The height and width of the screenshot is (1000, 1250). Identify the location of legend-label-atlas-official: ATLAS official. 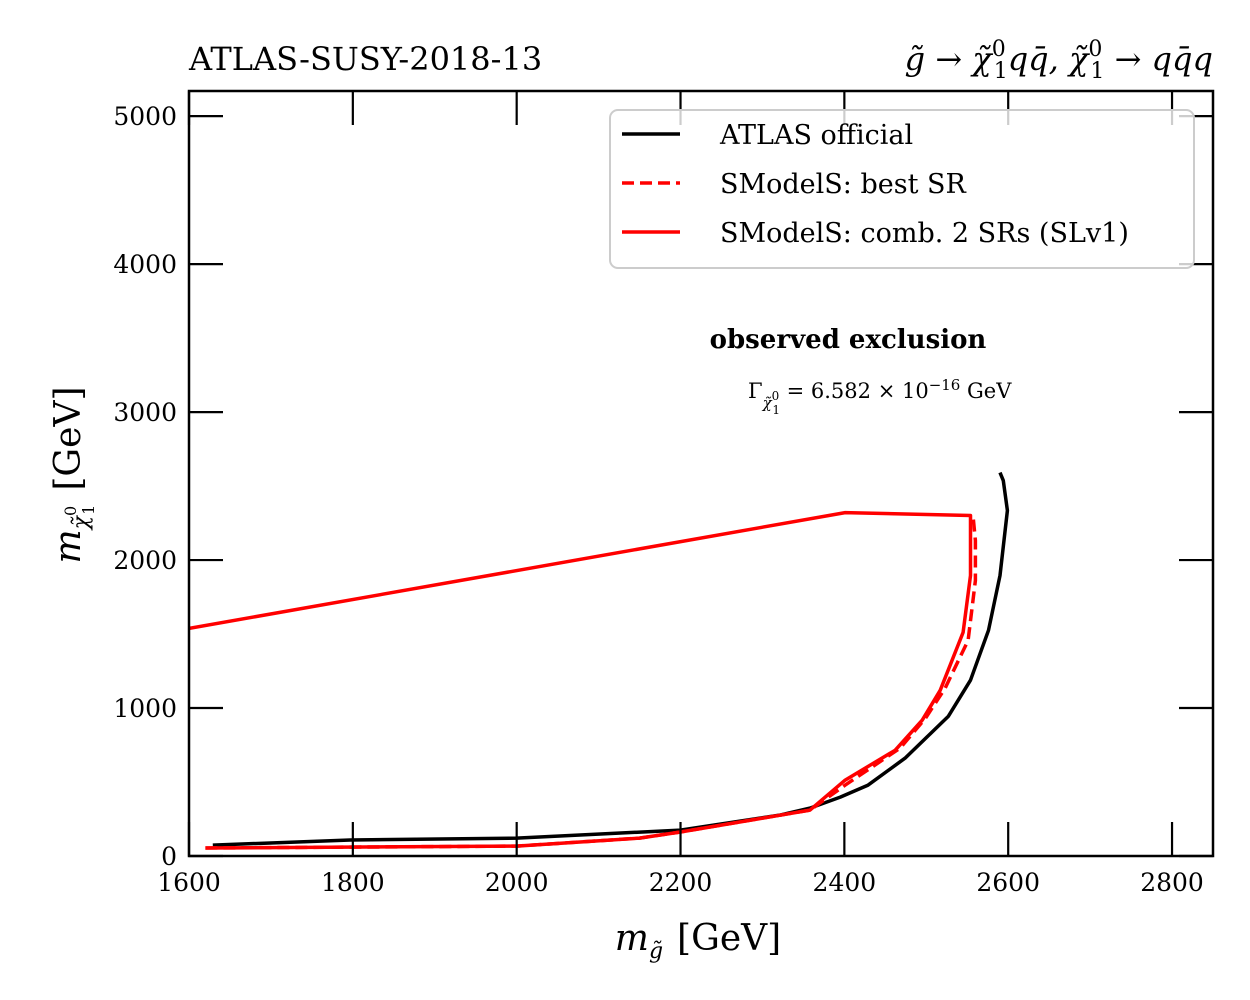
(816, 135).